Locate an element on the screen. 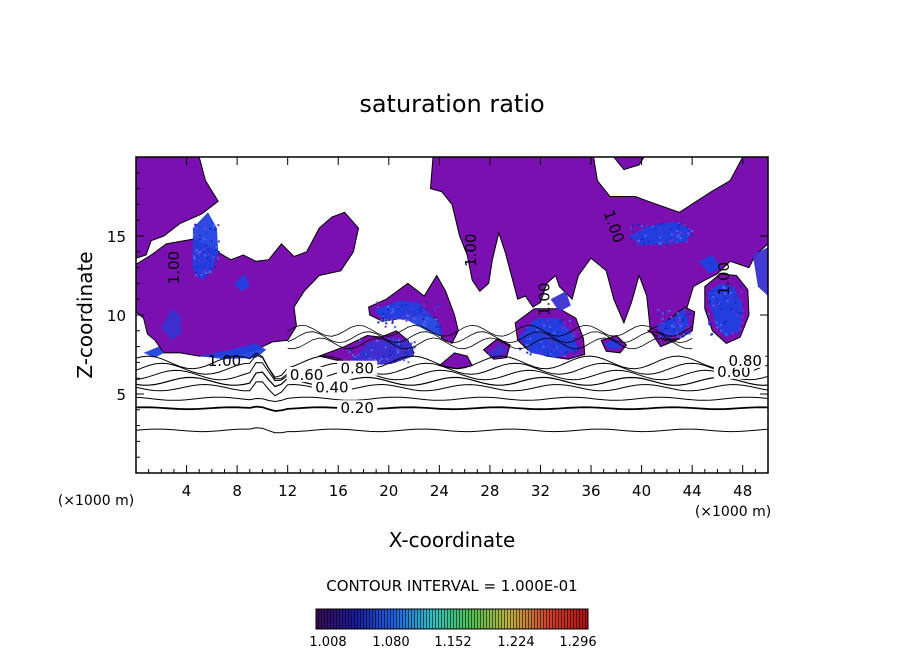 Image resolution: width=904 pixels, height=654 pixels. colorbar-stripes is located at coordinates (452, 619).